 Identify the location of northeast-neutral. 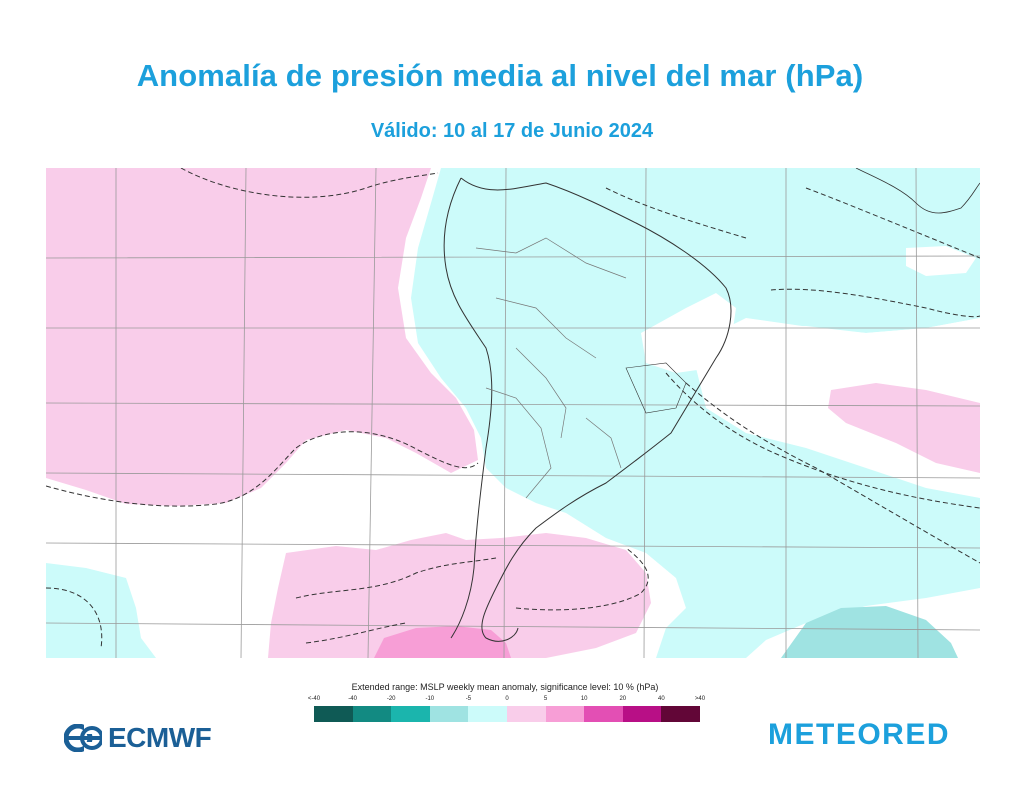
(688, 333).